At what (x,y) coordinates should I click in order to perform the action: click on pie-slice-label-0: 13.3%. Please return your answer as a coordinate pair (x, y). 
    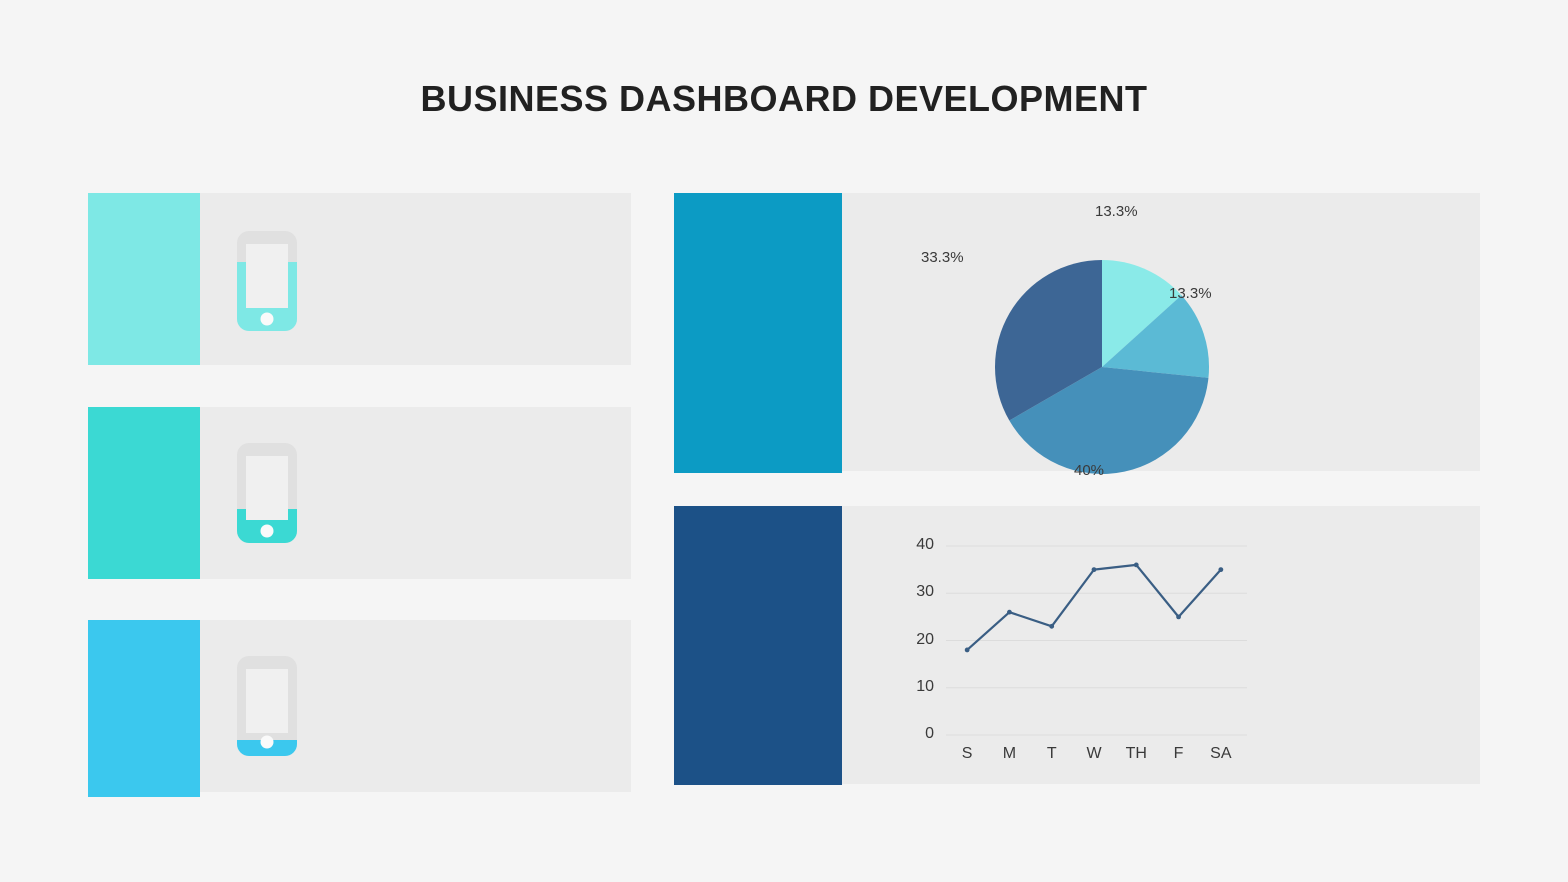
    Looking at the image, I should click on (1116, 211).